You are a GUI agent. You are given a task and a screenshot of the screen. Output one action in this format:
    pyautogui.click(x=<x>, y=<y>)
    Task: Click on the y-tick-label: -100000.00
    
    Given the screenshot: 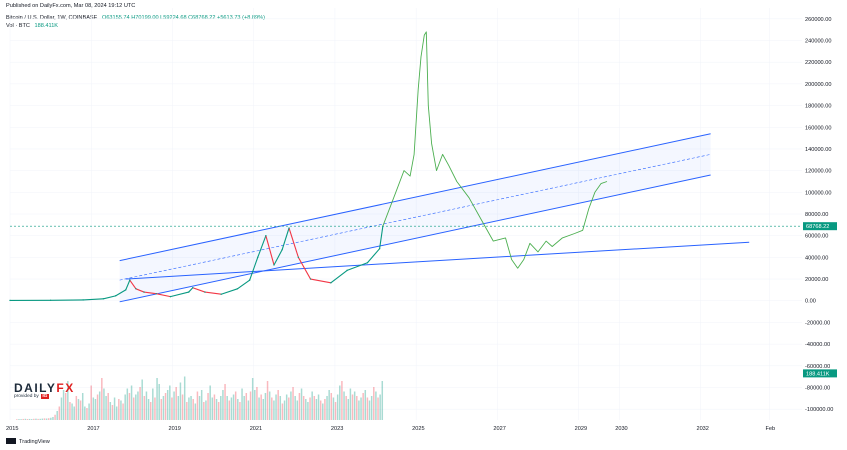 What is the action you would take?
    pyautogui.click(x=819, y=410)
    